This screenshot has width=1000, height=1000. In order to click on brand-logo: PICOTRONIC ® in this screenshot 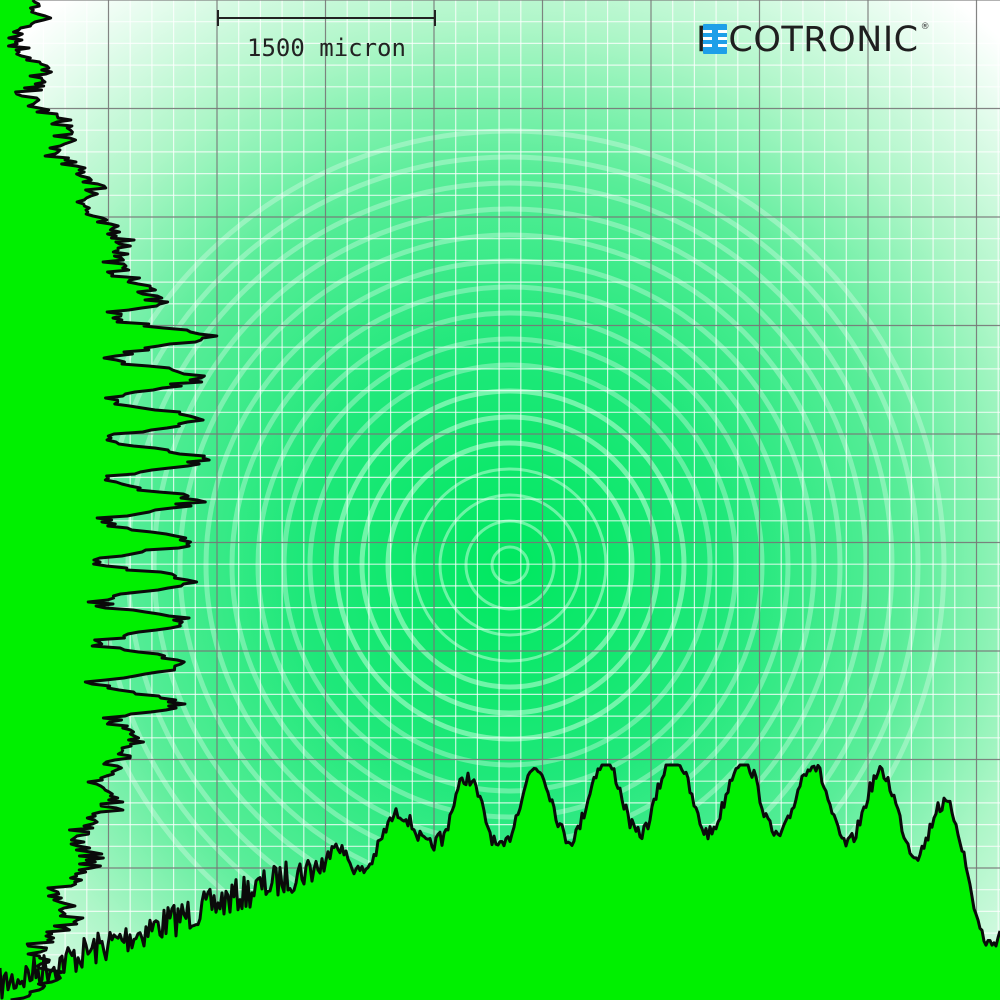, I will do `click(813, 40)`.